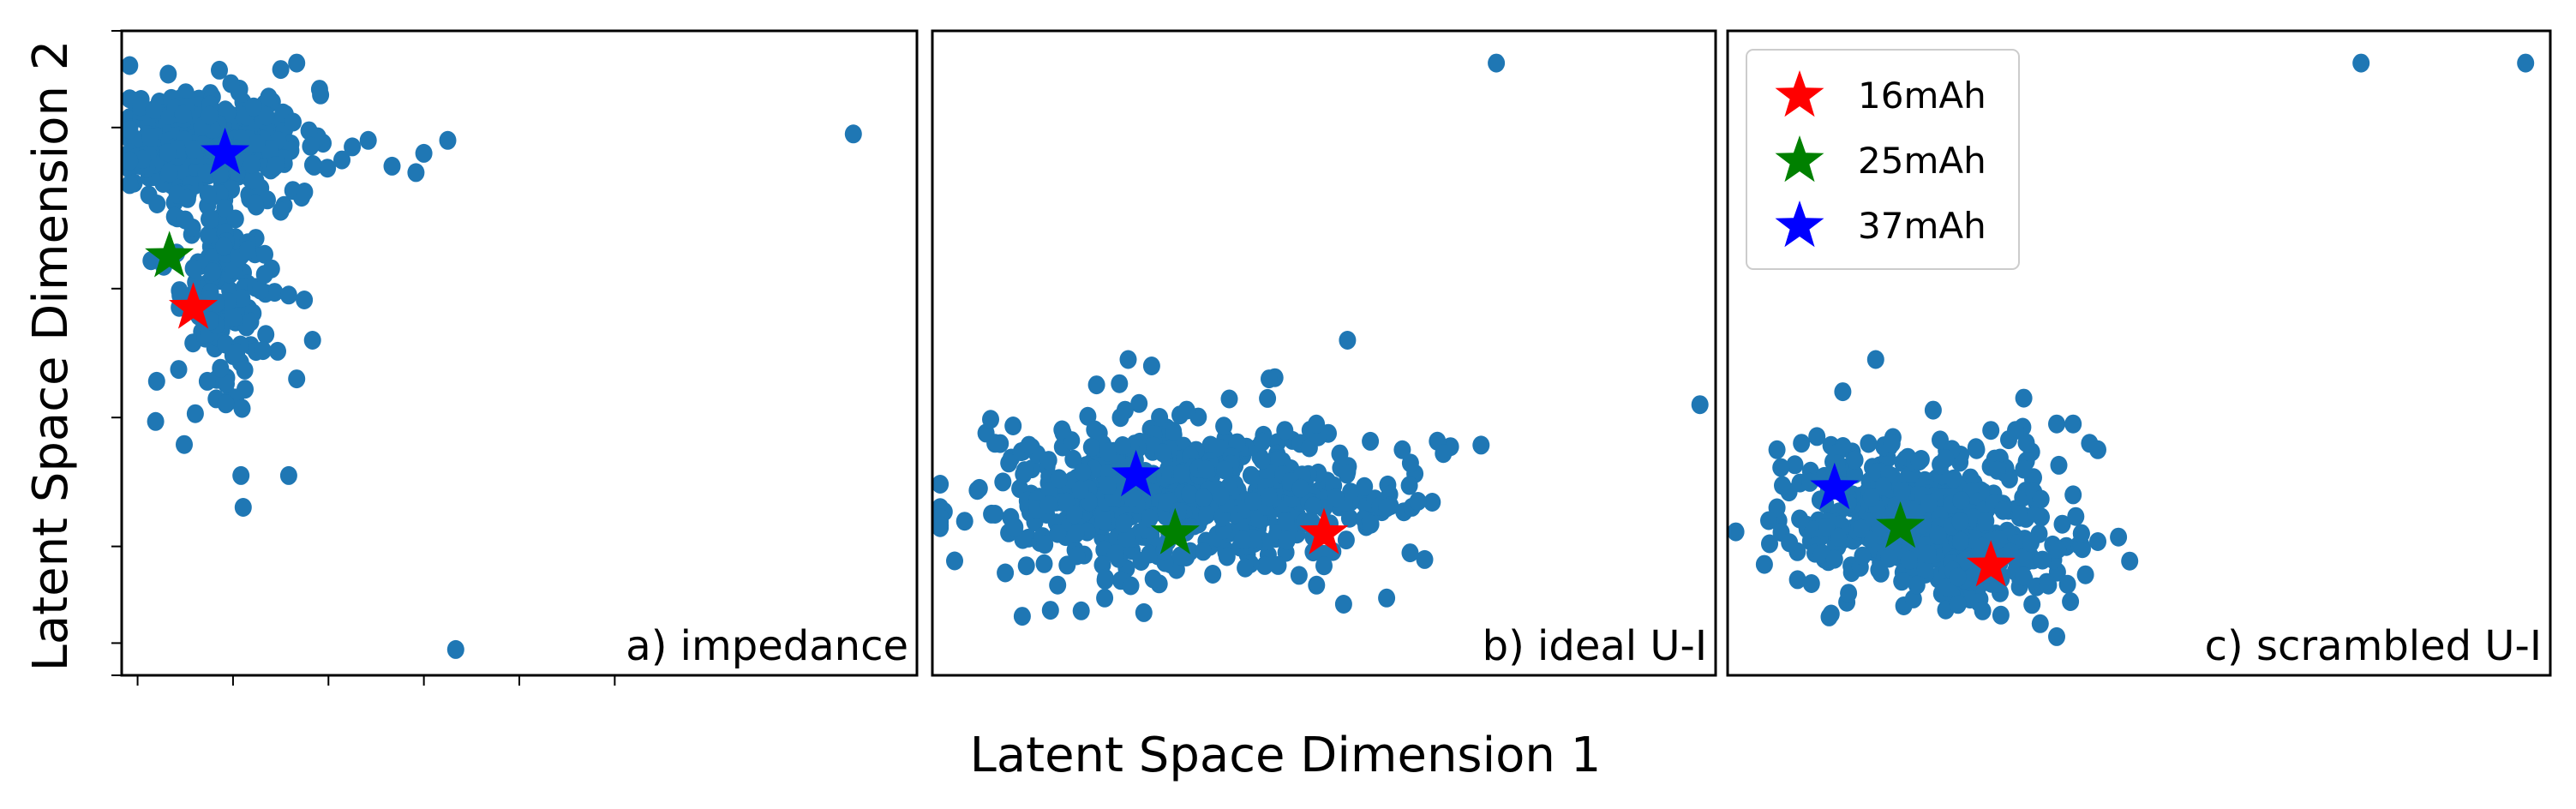  Describe the element at coordinates (767, 646) in the screenshot. I see `panel-label: a) impedance` at that location.